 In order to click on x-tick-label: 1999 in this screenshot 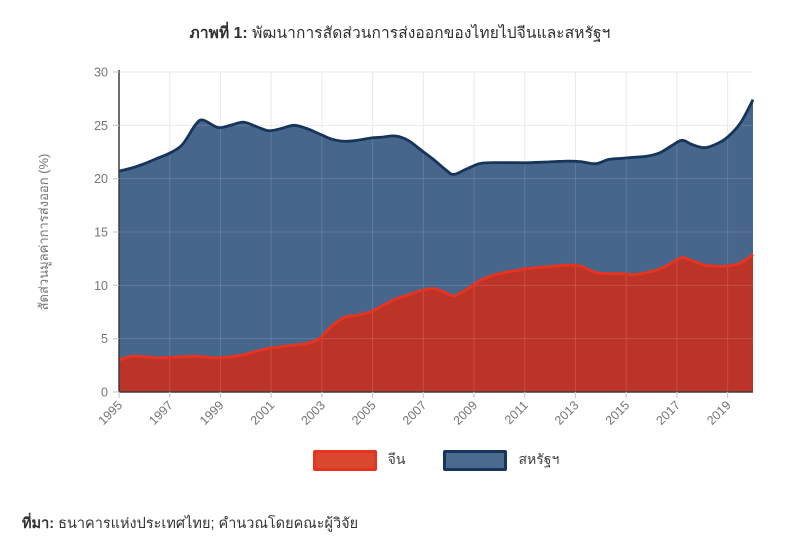, I will do `click(212, 413)`.